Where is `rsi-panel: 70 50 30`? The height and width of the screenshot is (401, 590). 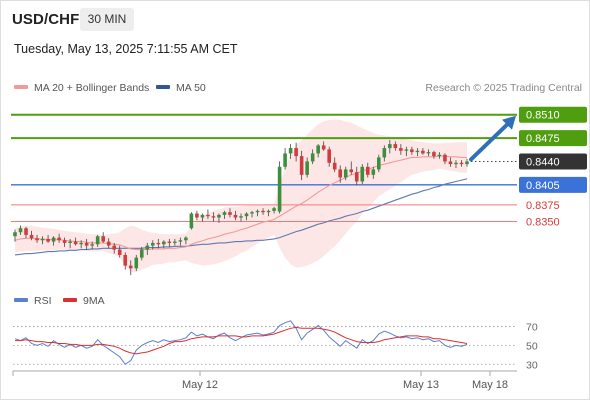 rsi-panel: 70 50 30 is located at coordinates (275, 345).